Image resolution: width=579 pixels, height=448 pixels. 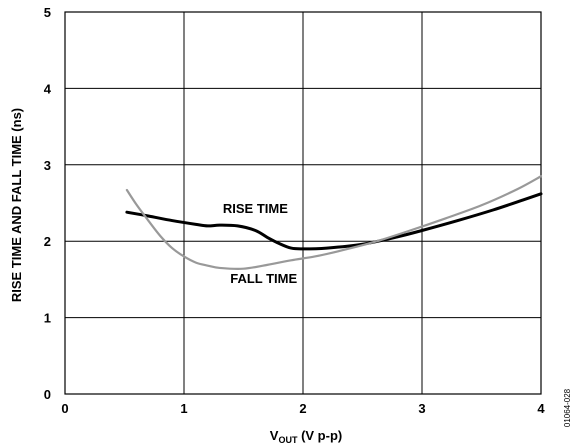 What do you see at coordinates (541, 408) in the screenshot?
I see `x-tick-label: 4` at bounding box center [541, 408].